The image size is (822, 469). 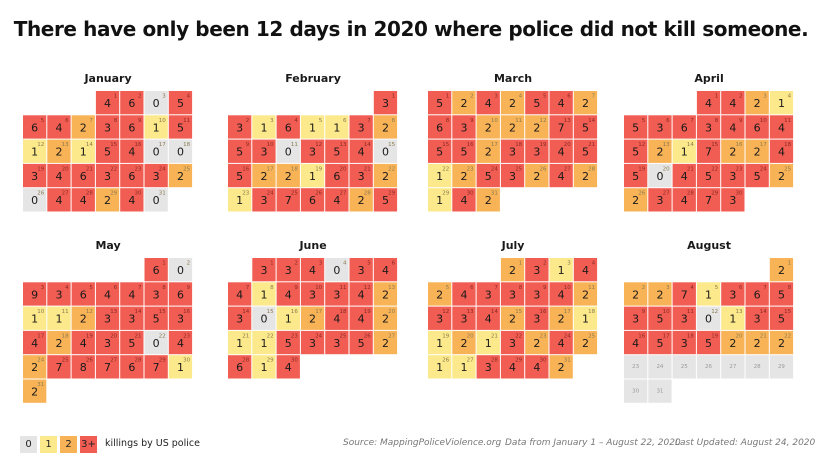 I want to click on day-number-april-14: 14, so click(x=690, y=145).